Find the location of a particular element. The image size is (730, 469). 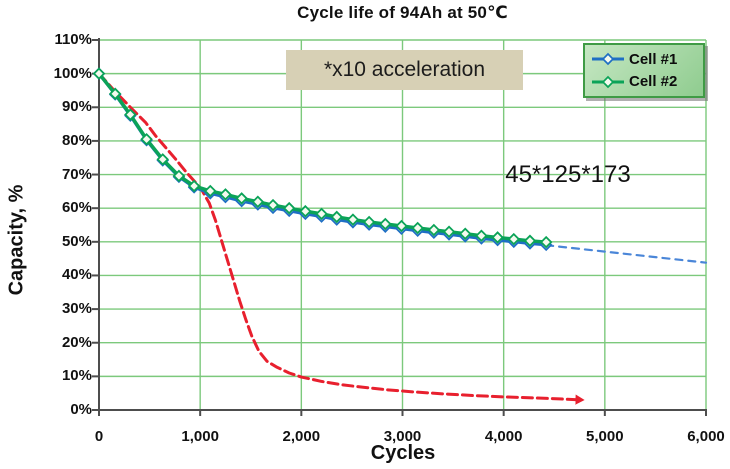

x-tick-label: 0 is located at coordinates (99, 436).